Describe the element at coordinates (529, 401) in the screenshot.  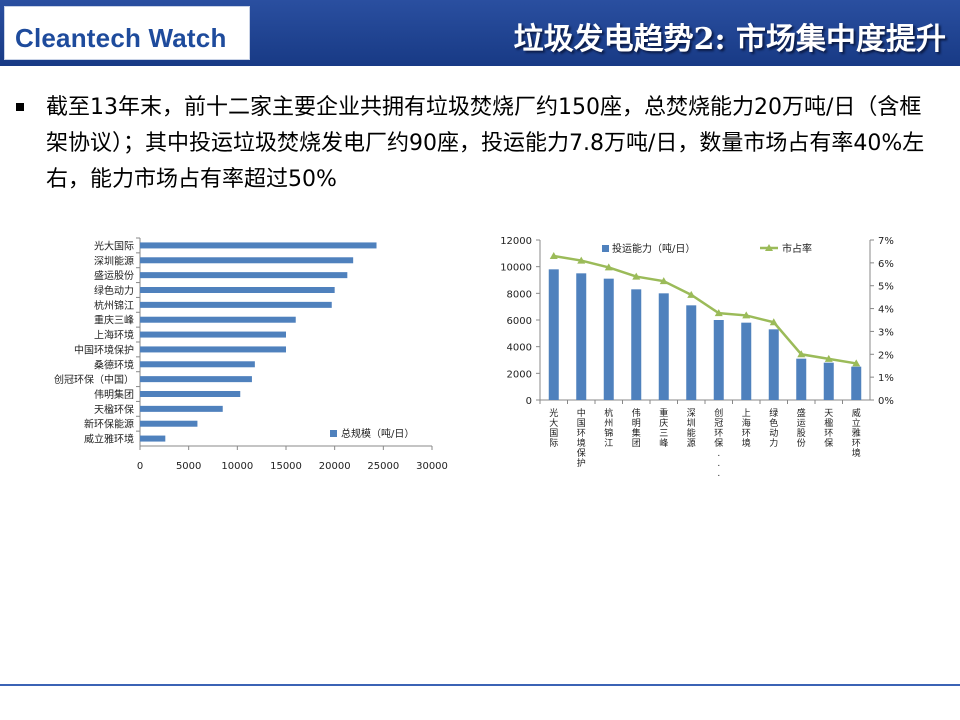
I see `y-tick-label: 0` at that location.